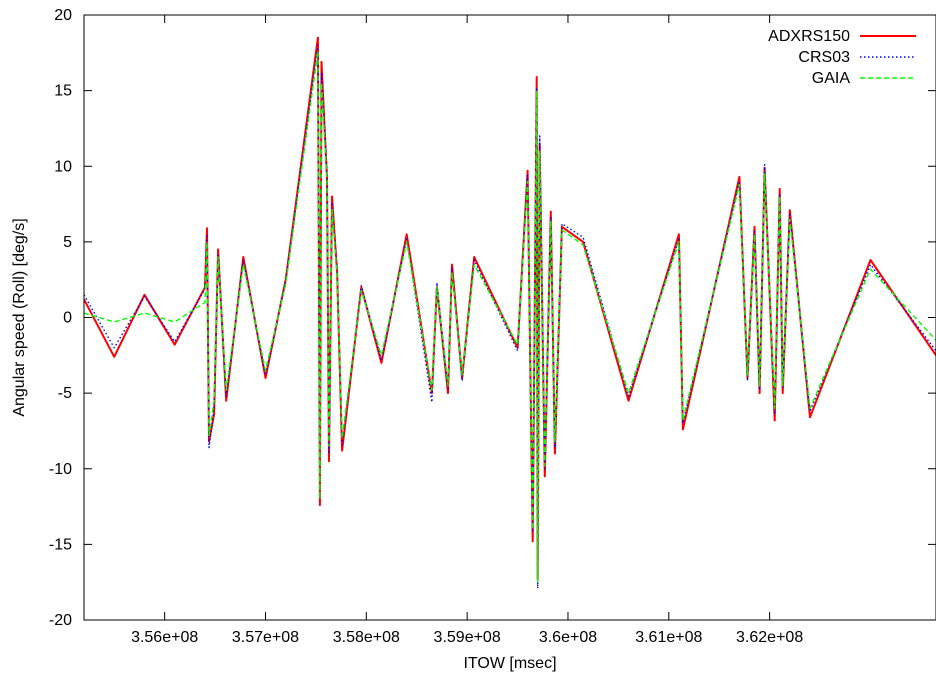  Describe the element at coordinates (60, 469) in the screenshot. I see `y-tick-label: -10` at that location.